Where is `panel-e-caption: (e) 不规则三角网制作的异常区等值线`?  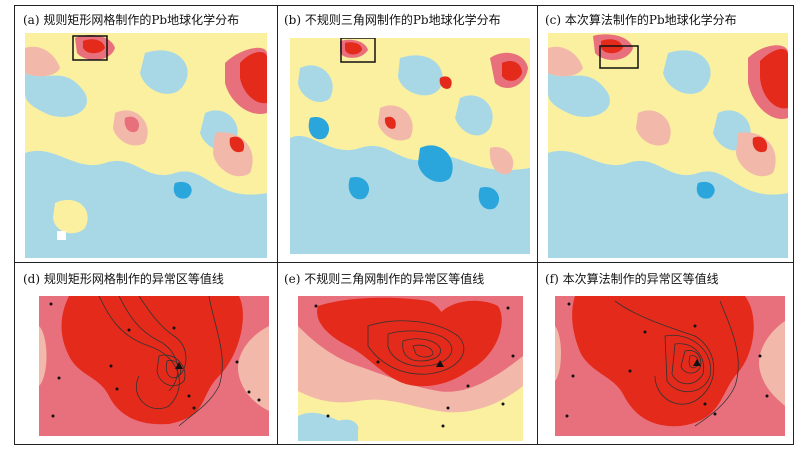 panel-e-caption: (e) 不规则三角网制作的异常区等值线 is located at coordinates (384, 279).